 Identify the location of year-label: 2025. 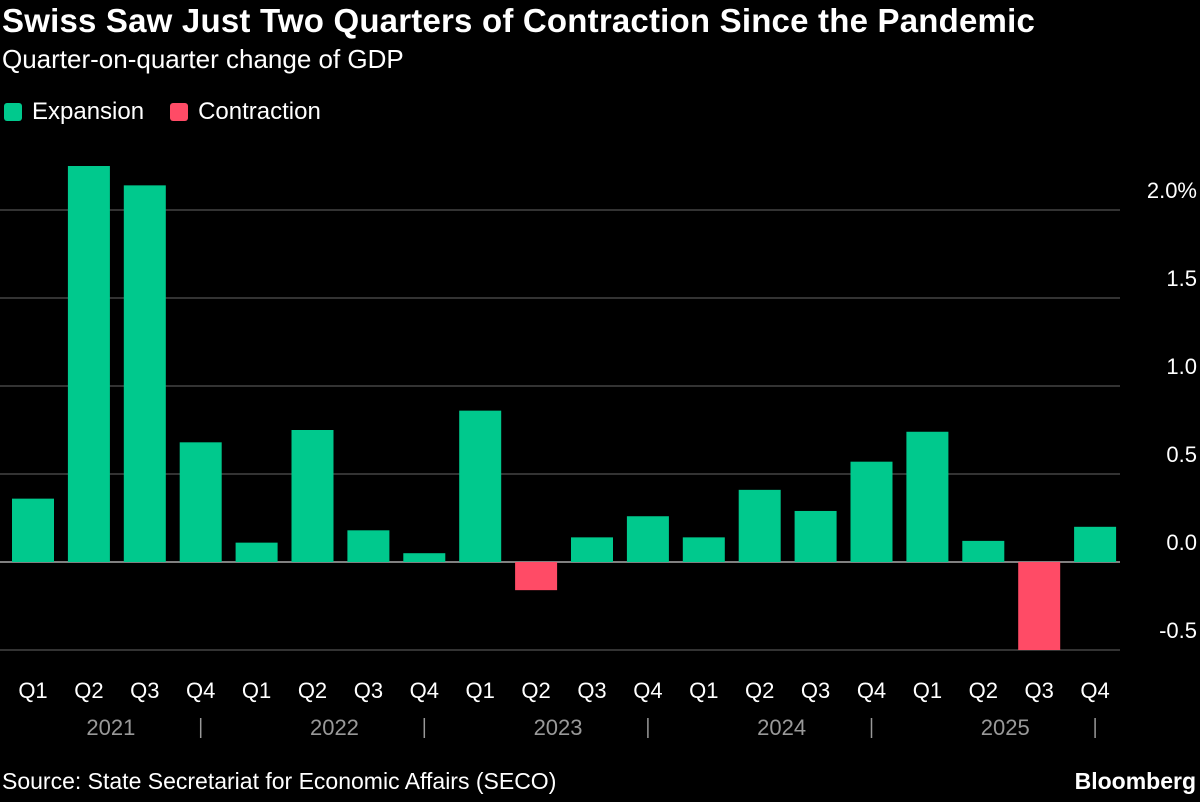
(1005, 727).